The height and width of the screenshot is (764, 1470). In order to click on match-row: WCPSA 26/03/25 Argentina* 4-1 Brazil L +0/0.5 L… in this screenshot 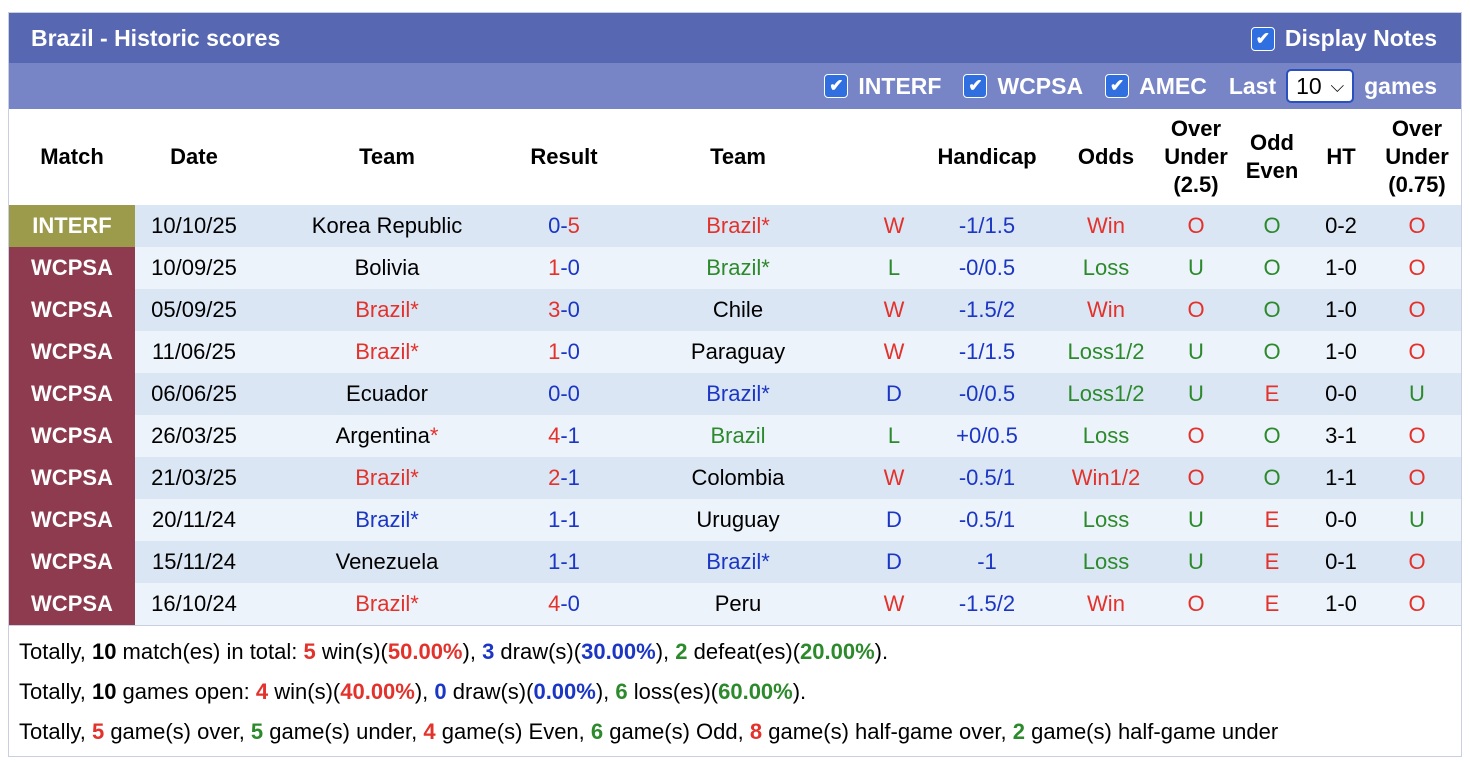, I will do `click(735, 436)`.